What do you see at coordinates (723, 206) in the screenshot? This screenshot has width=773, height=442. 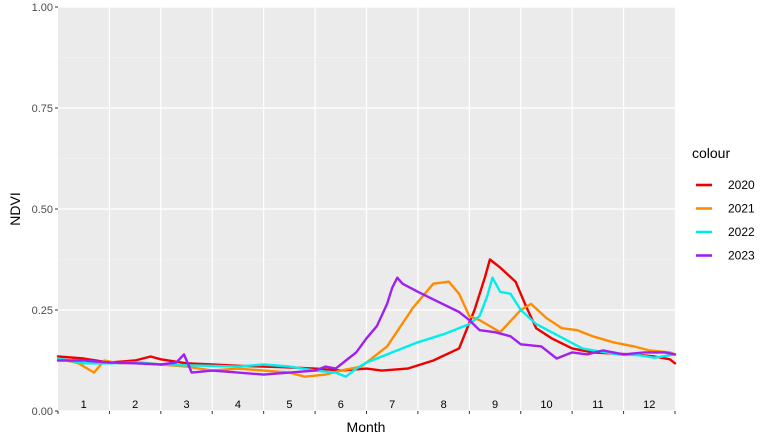 I see `legend: colour 2020 2021 2022 2023` at bounding box center [723, 206].